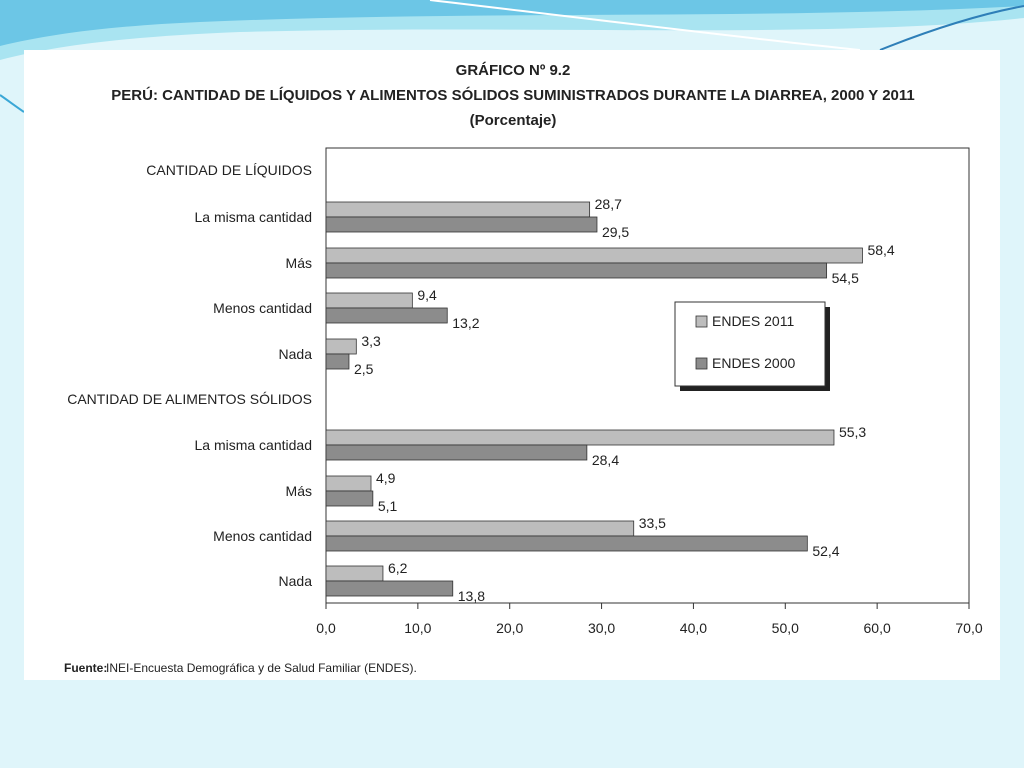 This screenshot has height=768, width=1024. Describe the element at coordinates (398, 568) in the screenshot. I see `data-label-cantidad-de-alimentos-solidos-nada-endes-2011: 6,2` at that location.